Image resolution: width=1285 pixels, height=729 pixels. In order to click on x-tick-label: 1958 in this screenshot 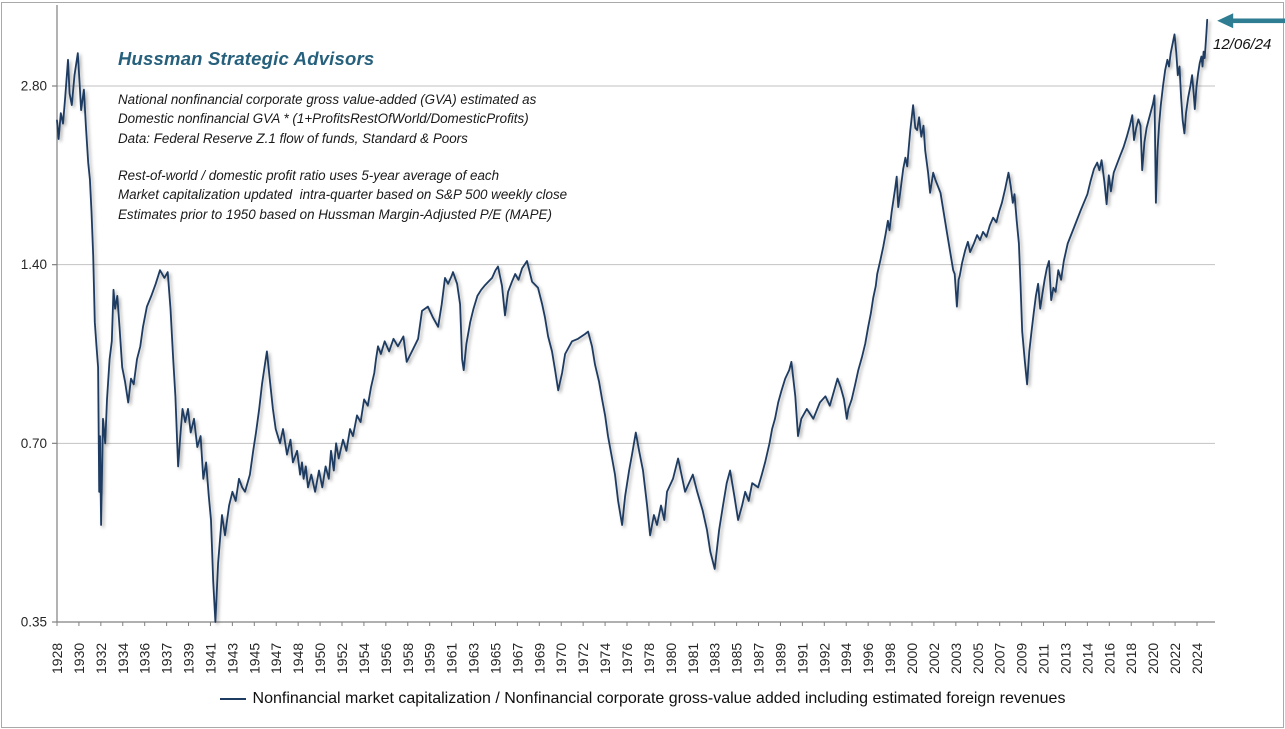, I will do `click(408, 658)`.